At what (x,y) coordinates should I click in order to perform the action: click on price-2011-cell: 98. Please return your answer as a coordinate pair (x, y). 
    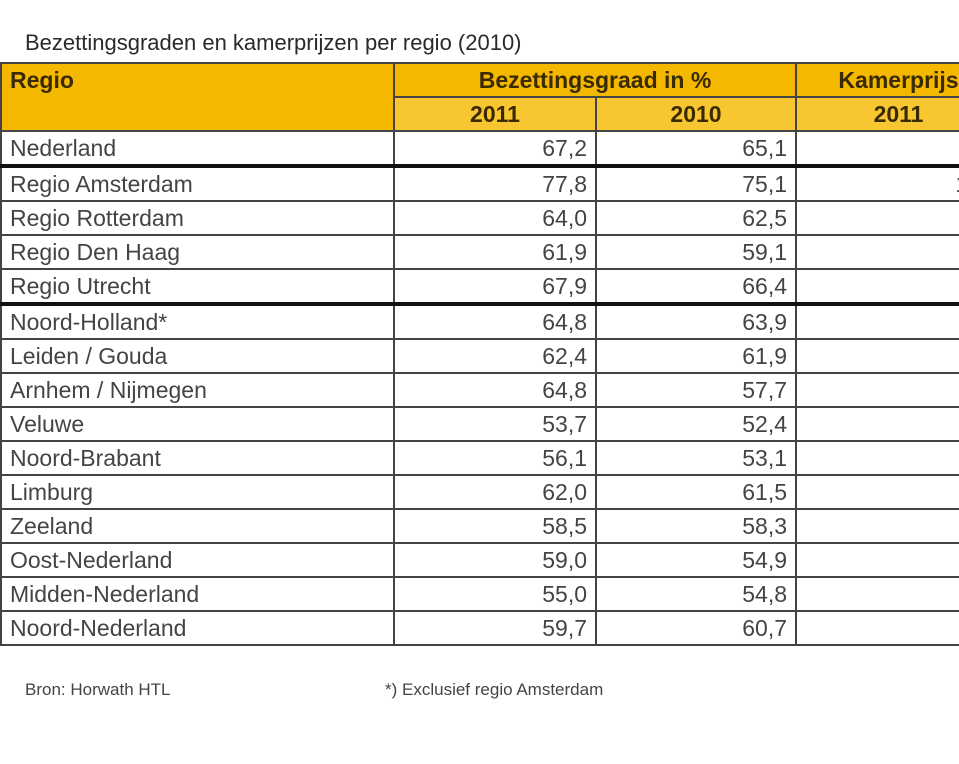
    Looking at the image, I should click on (877, 149).